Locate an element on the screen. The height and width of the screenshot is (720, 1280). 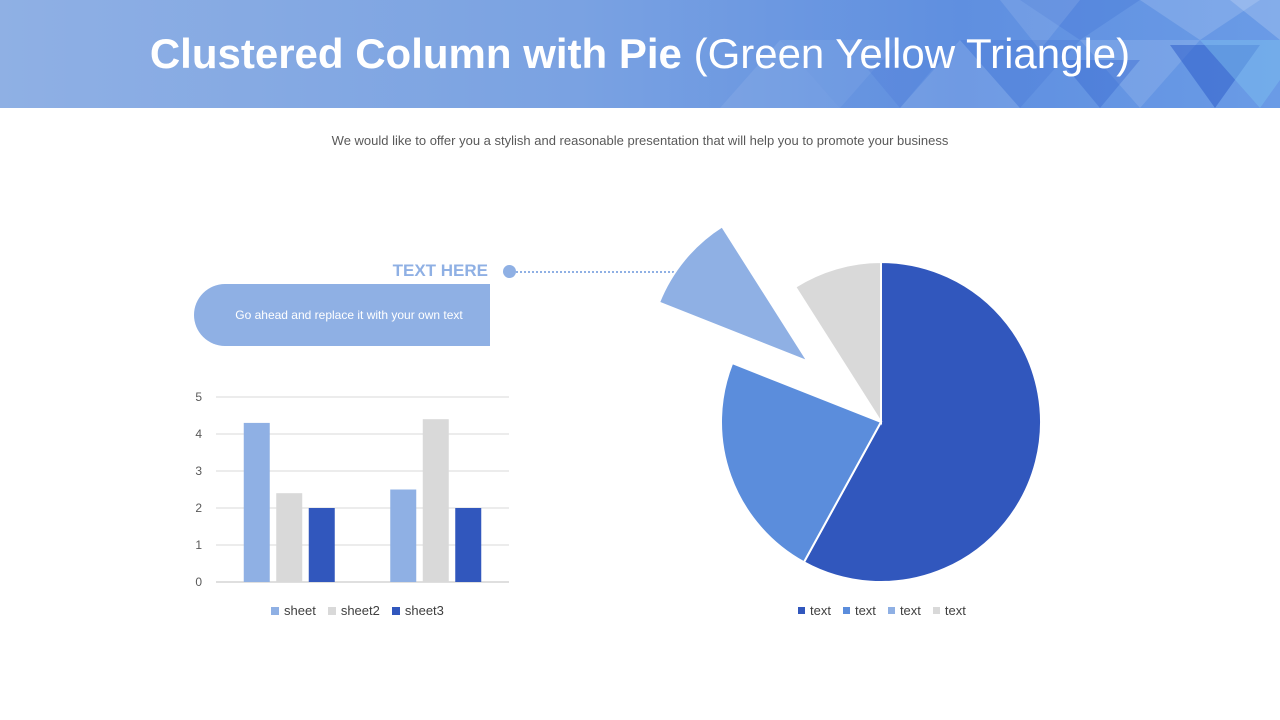
title-rest: (Green Yellow Triangle) is located at coordinates (912, 53).